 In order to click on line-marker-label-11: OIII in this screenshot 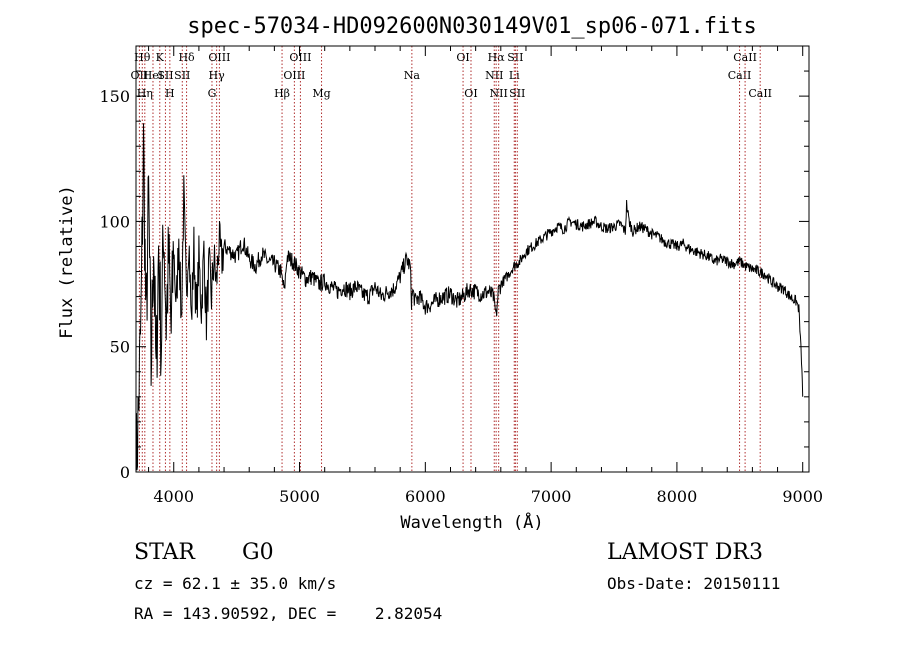, I will do `click(219, 57)`.